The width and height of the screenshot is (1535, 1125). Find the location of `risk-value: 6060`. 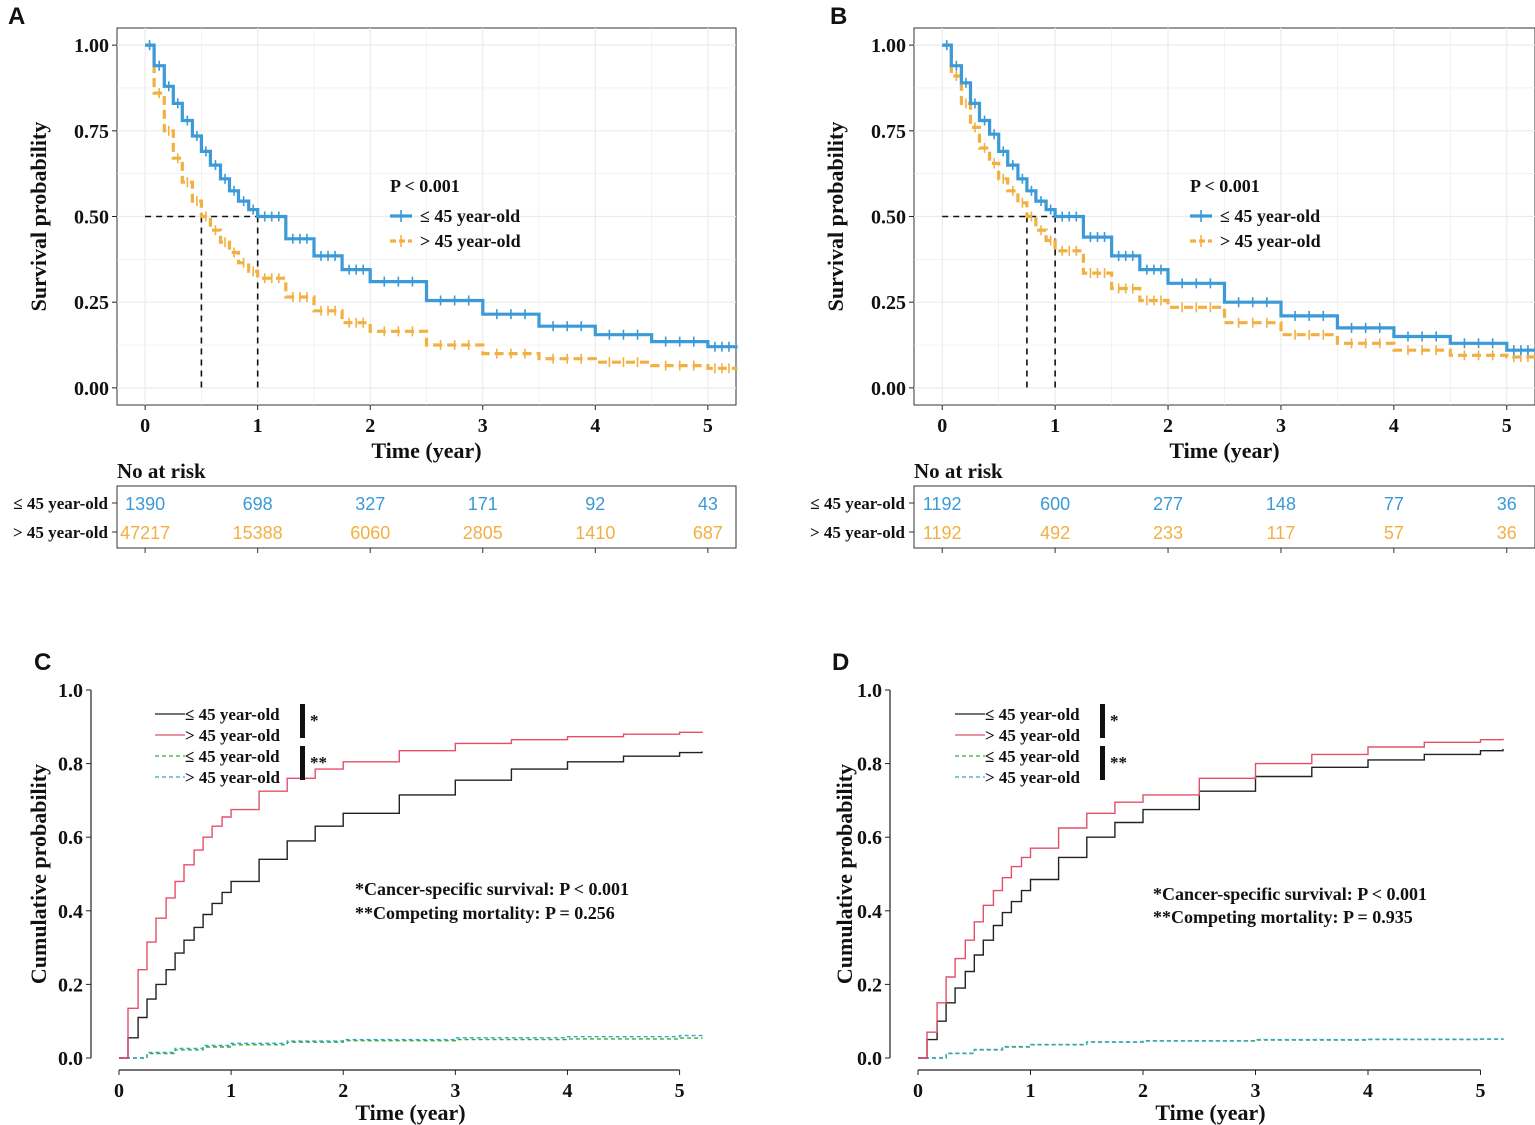

risk-value: 6060 is located at coordinates (370, 533).